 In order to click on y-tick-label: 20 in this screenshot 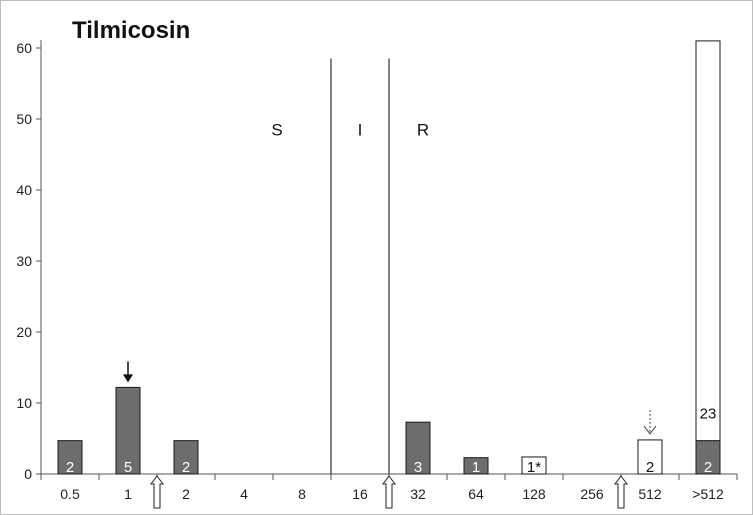, I will do `click(24, 332)`.